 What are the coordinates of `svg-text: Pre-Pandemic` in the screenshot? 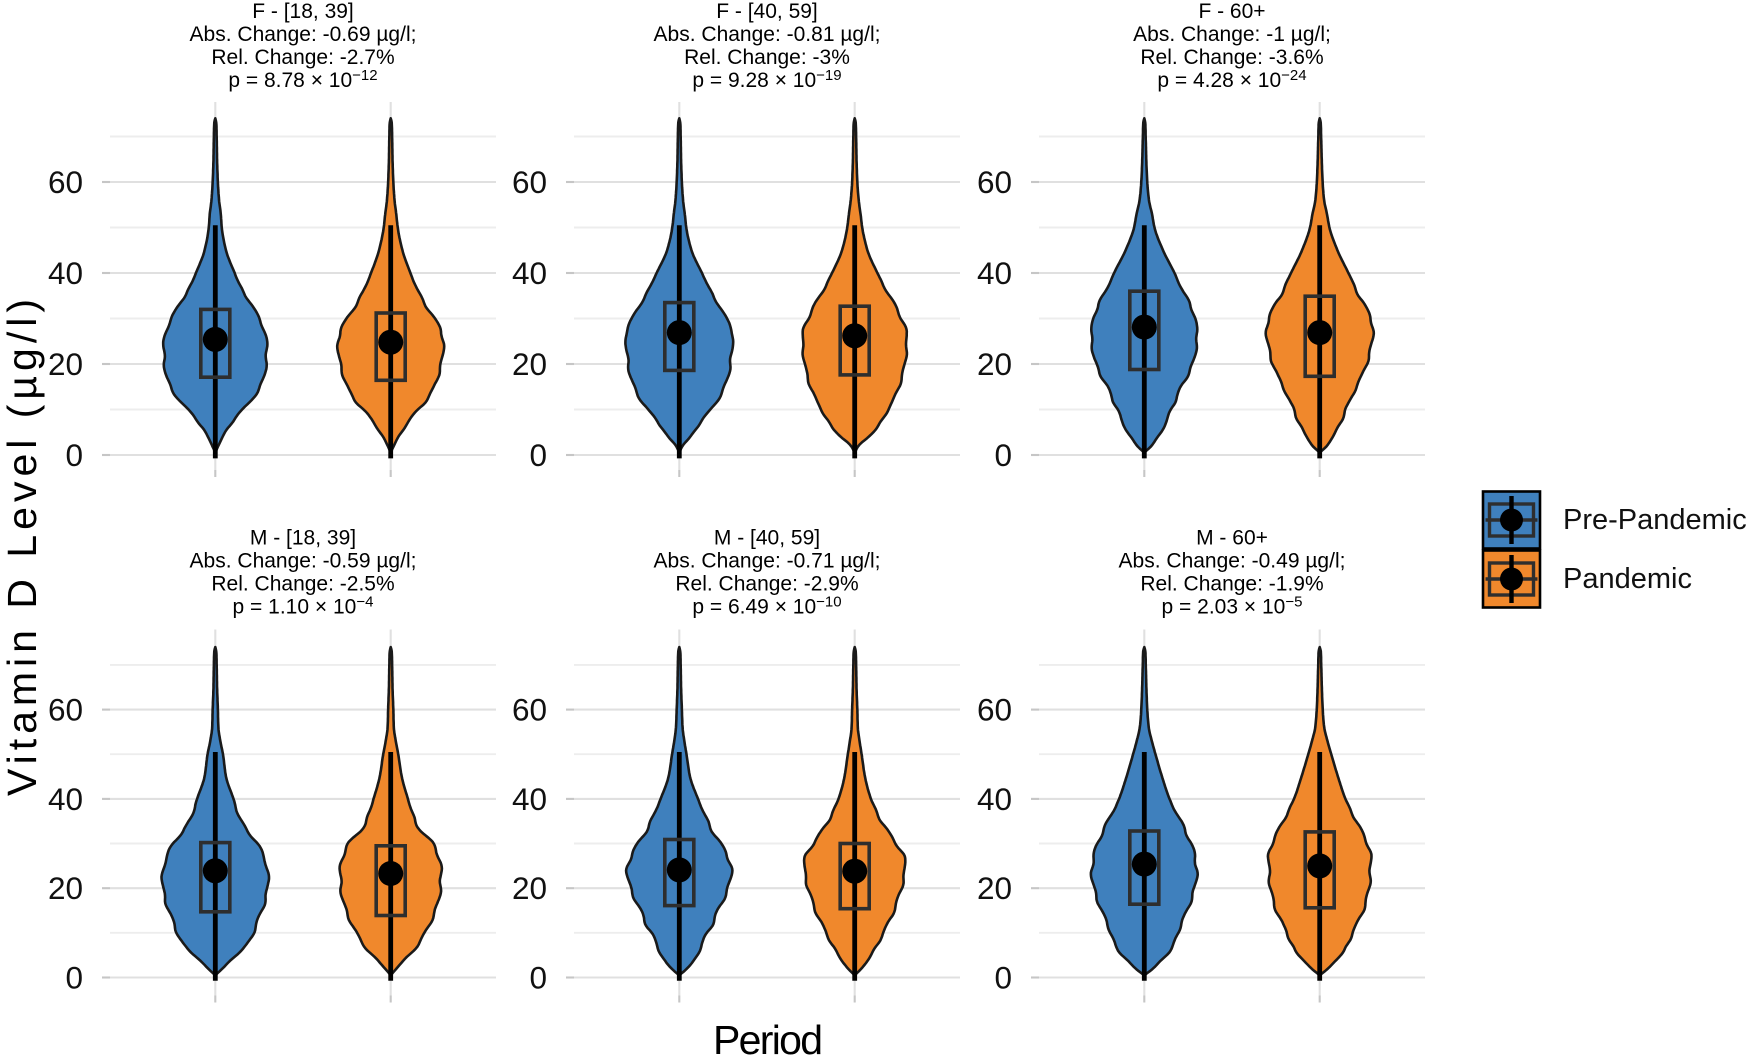 It's located at (1655, 520).